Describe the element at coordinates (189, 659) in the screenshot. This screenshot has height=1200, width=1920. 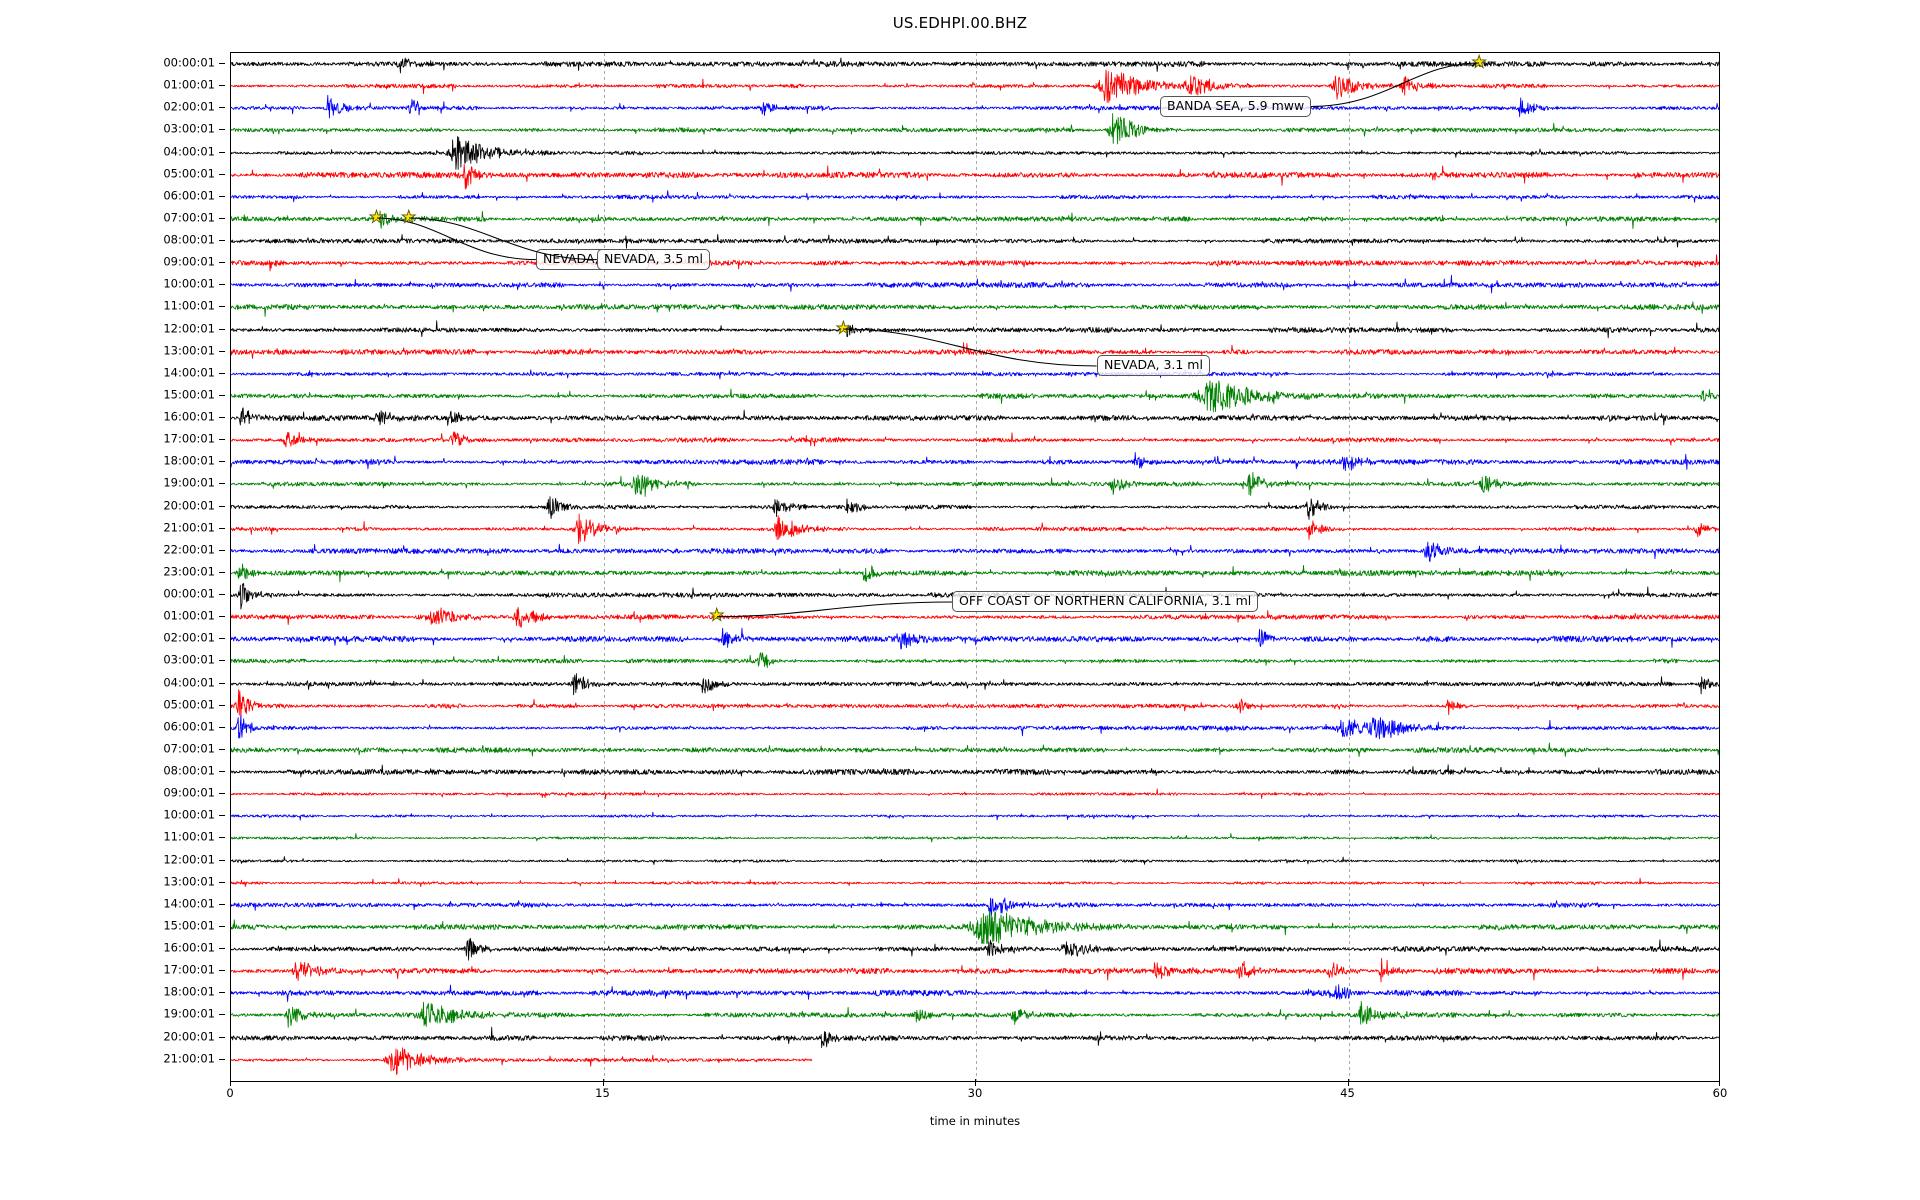
I see `y-tick-label: 03:00:01` at that location.